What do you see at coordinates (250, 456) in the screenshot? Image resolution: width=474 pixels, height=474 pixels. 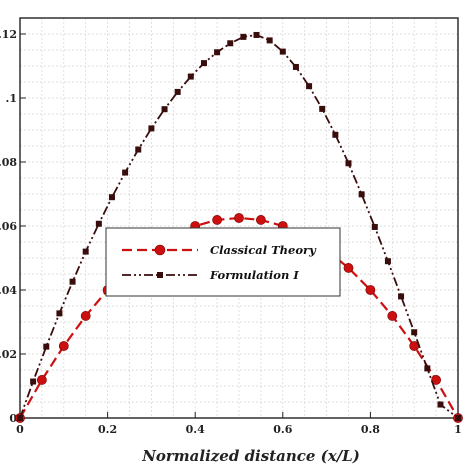 I see `x-axis-title: Normalized distance (x/L)` at bounding box center [250, 456].